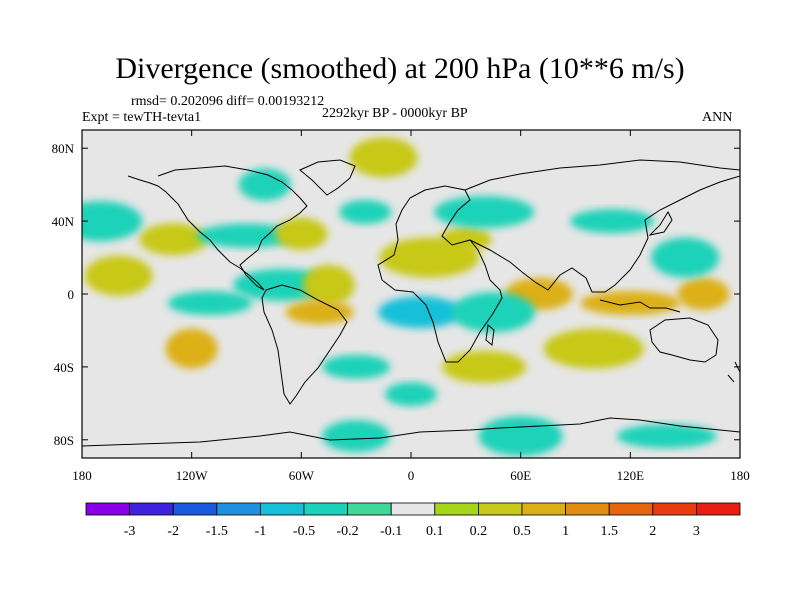 The image size is (800, 600). Describe the element at coordinates (696, 531) in the screenshot. I see `colorbar-label: 3` at that location.